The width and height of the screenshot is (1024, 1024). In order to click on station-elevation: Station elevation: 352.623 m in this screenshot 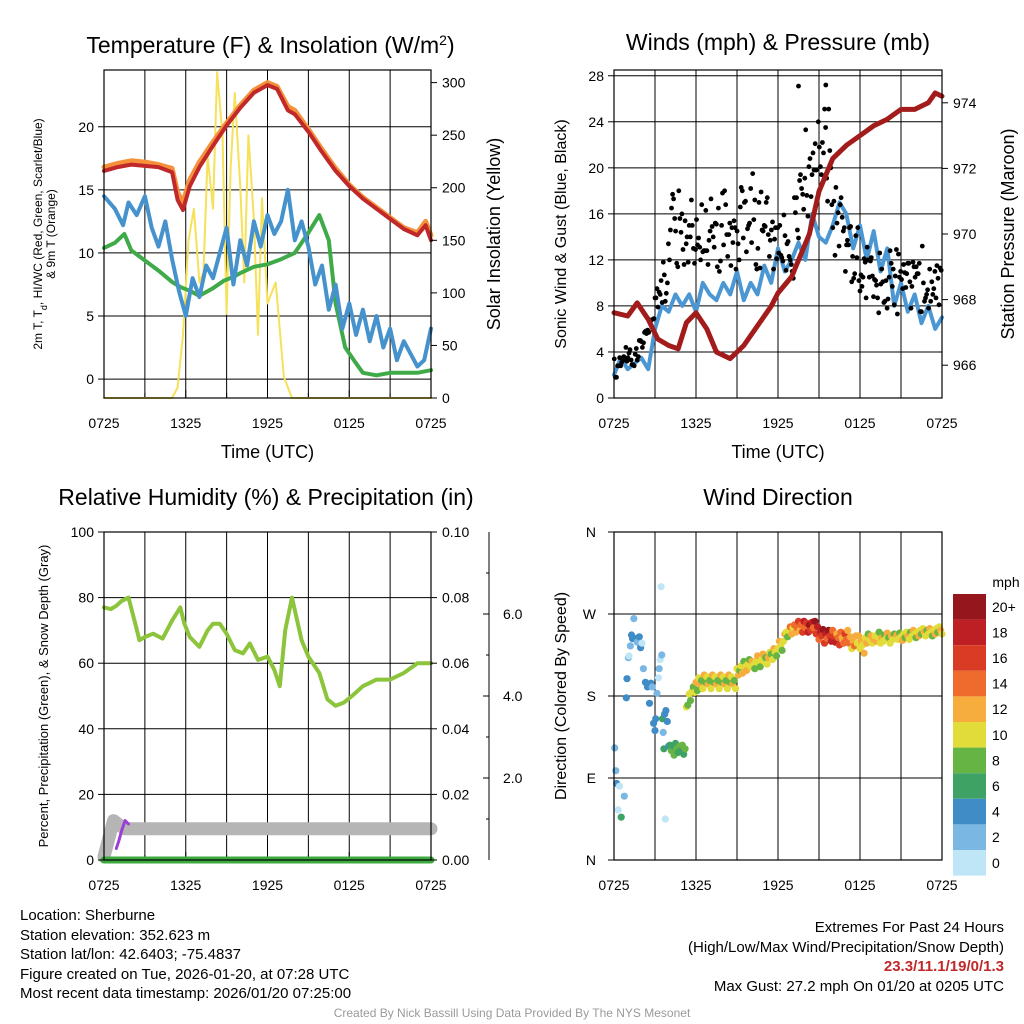, I will do `click(115, 935)`.